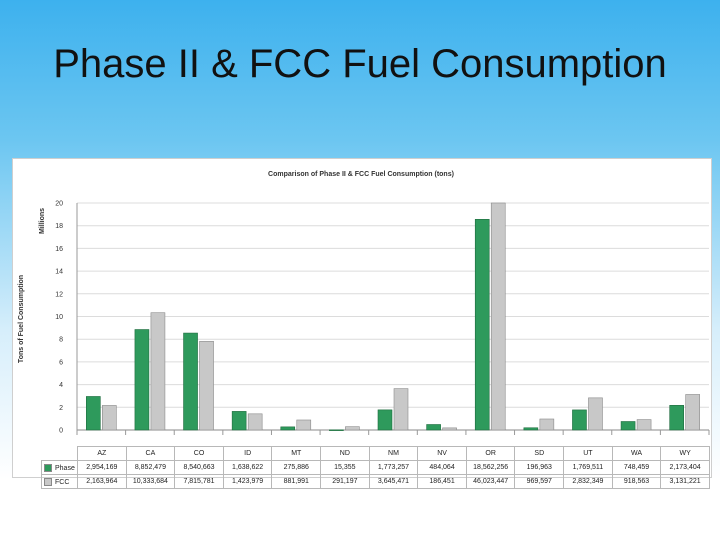 The height and width of the screenshot is (540, 720). What do you see at coordinates (345, 467) in the screenshot?
I see `data-label: 15,355` at bounding box center [345, 467].